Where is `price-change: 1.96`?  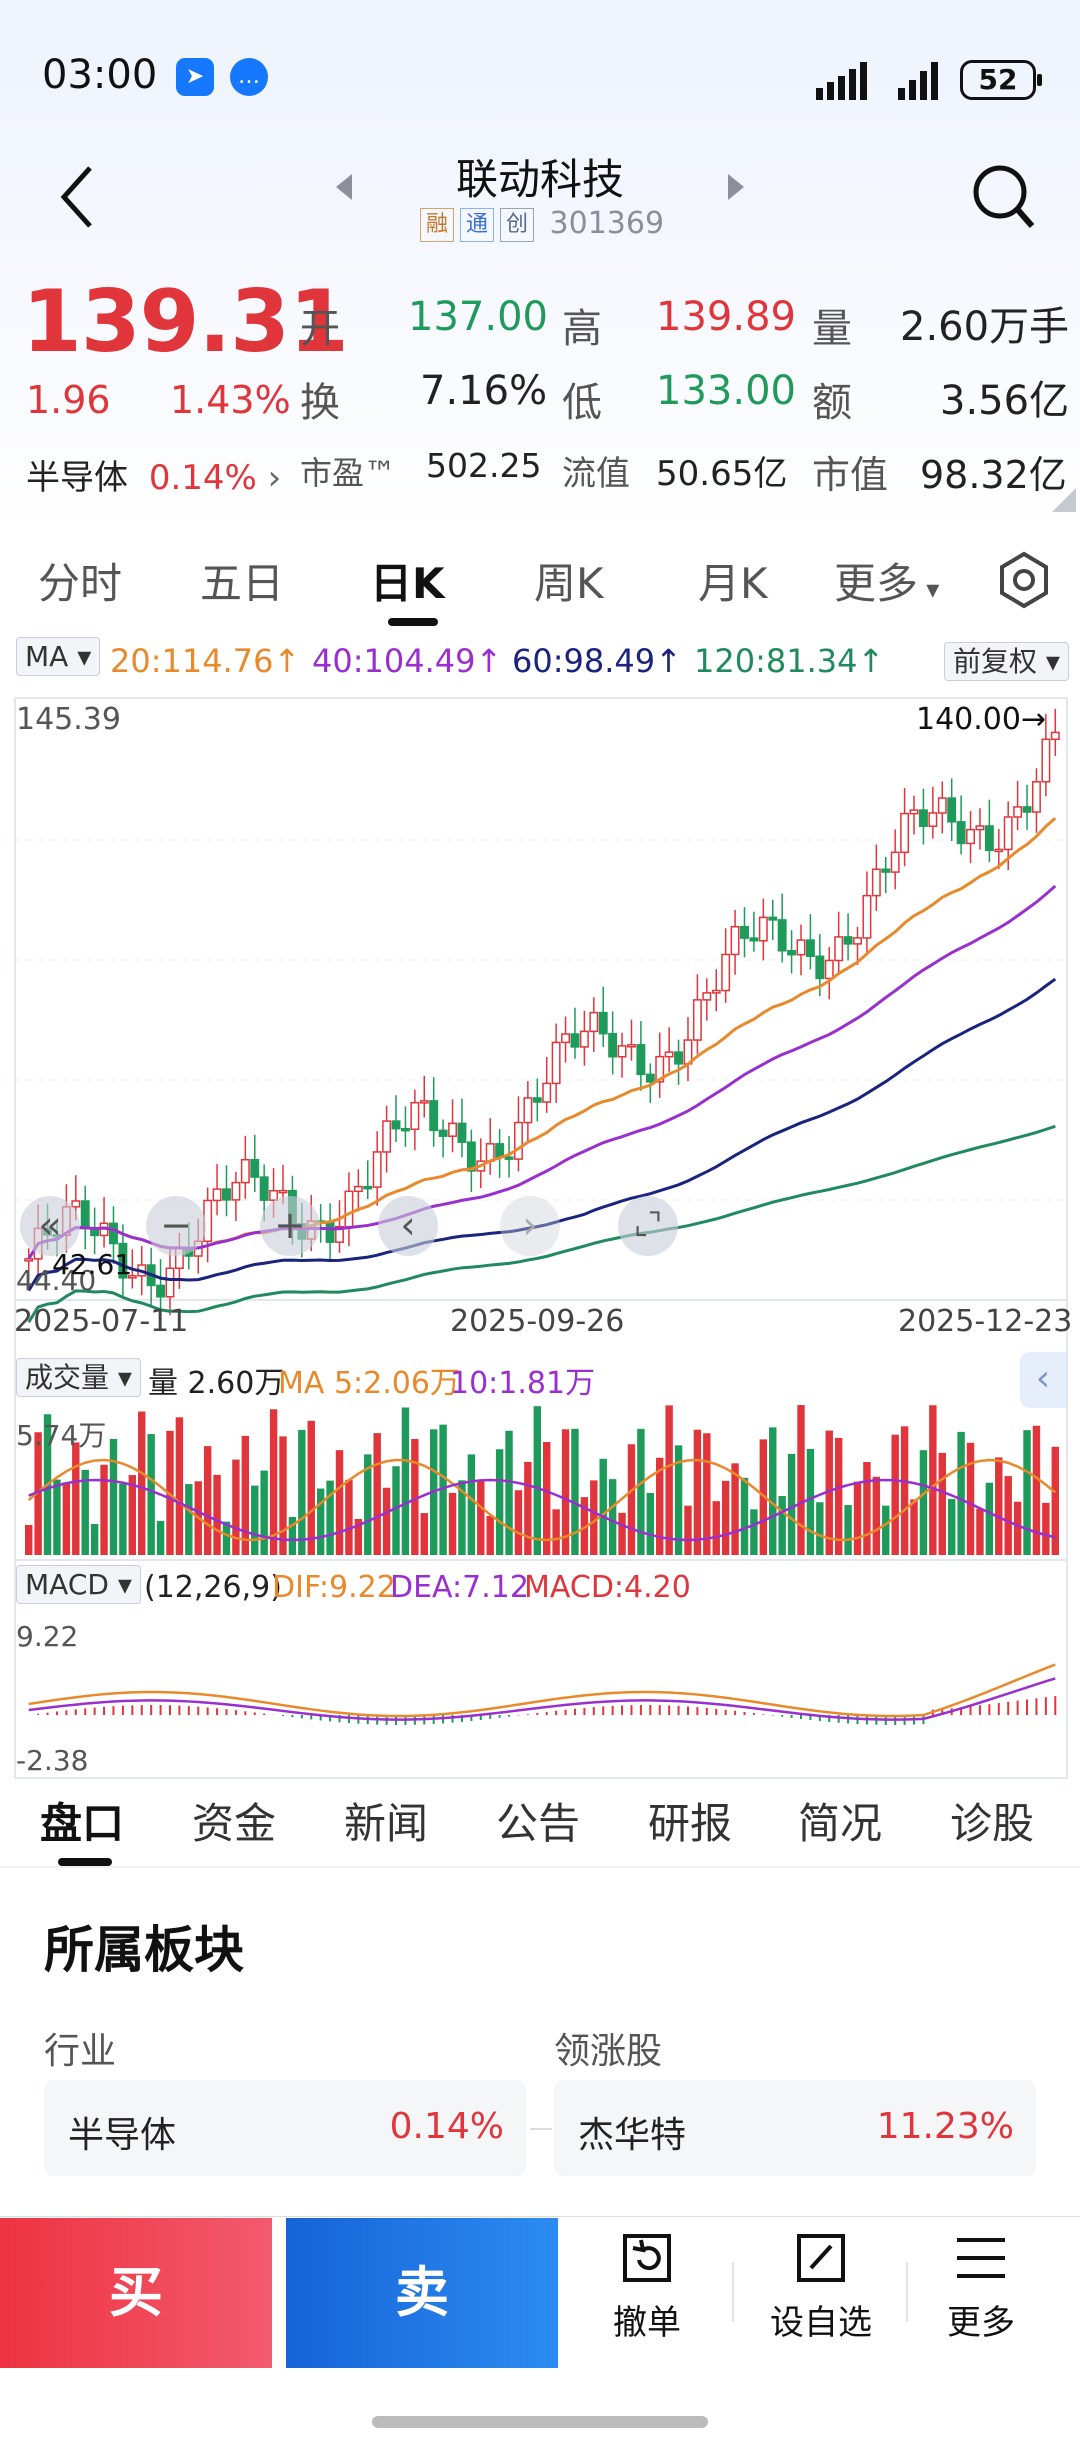
price-change: 1.96 is located at coordinates (68, 400).